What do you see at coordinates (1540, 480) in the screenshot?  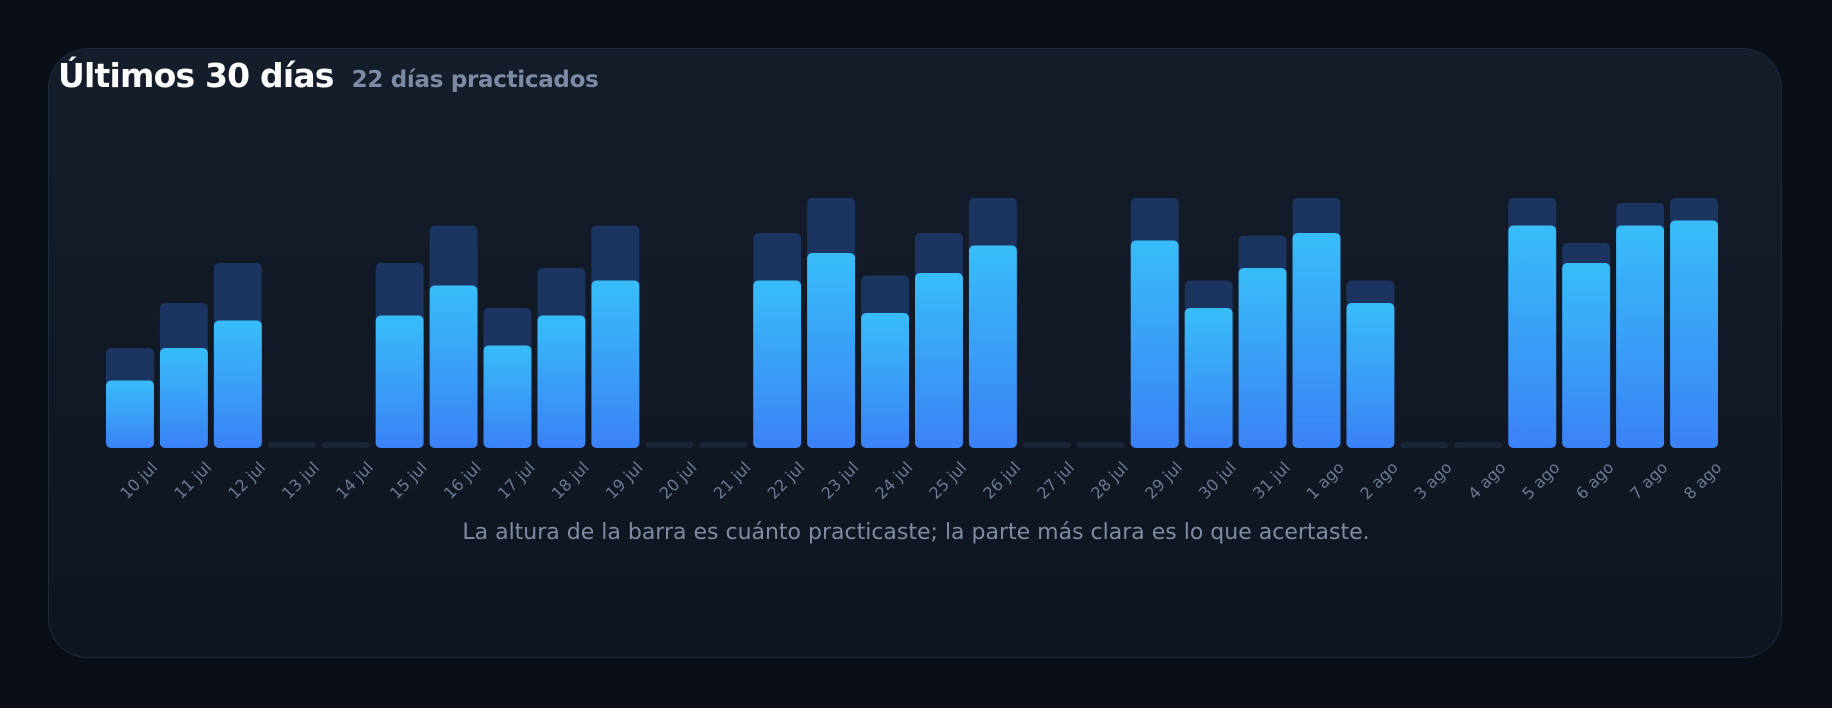 I see `x-tick-label: 5 ago` at bounding box center [1540, 480].